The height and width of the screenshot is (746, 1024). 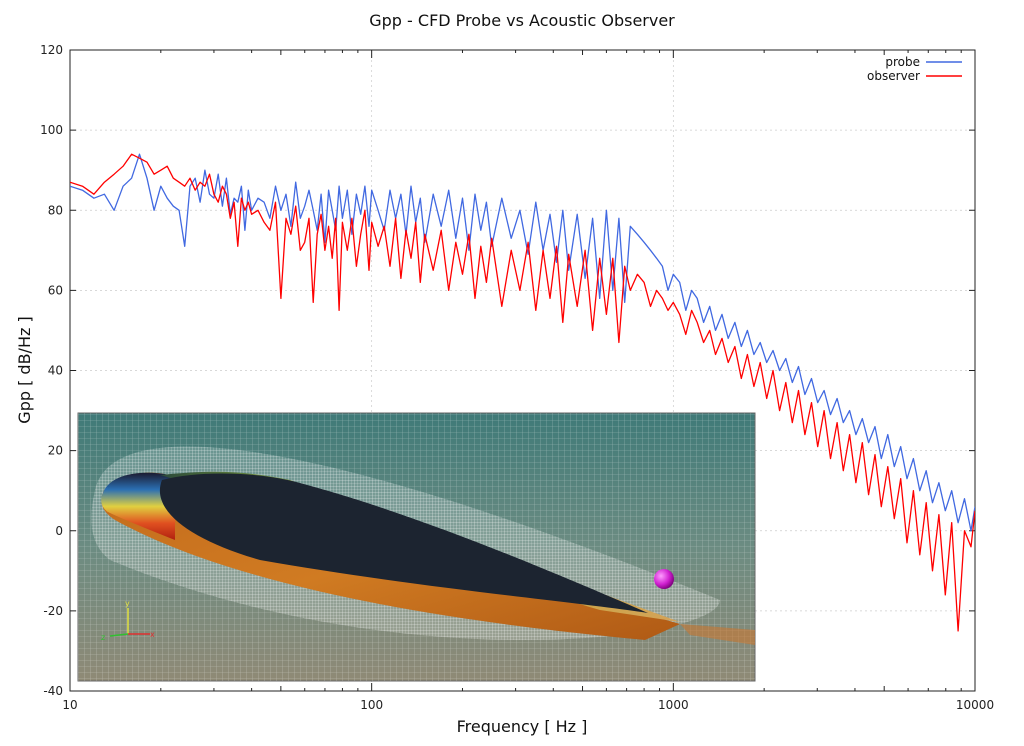 What do you see at coordinates (127, 603) in the screenshot?
I see `axes-triad-y-label: y` at bounding box center [127, 603].